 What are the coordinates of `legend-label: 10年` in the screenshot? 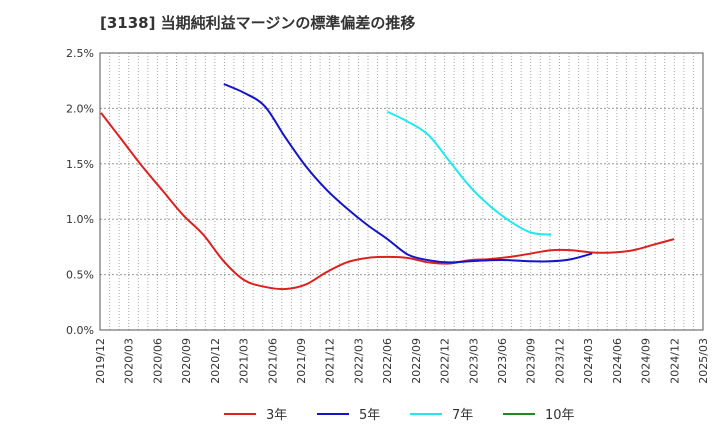 It's located at (560, 415).